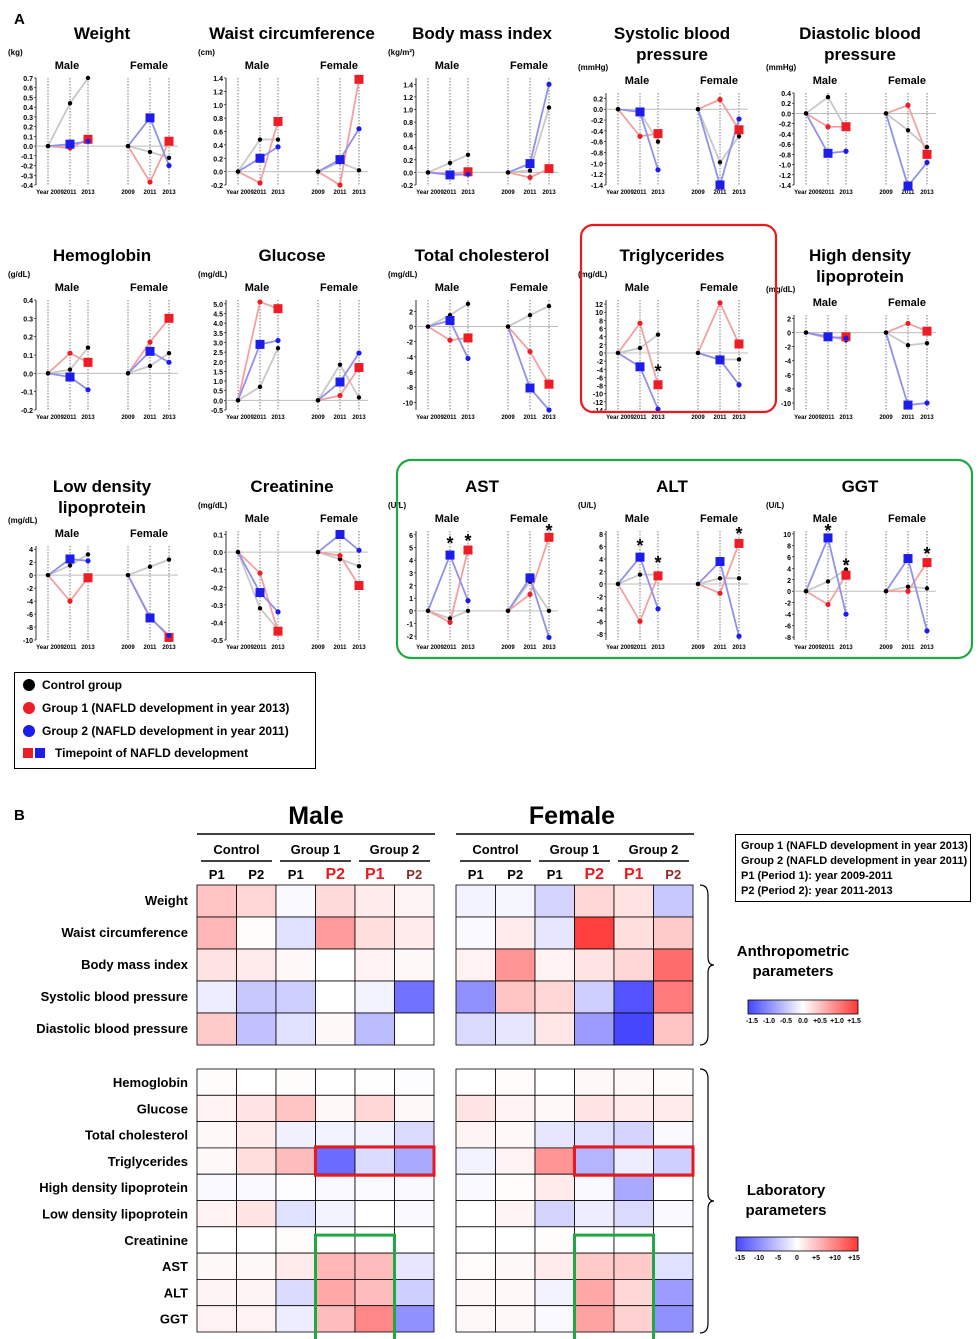 The image size is (978, 1339). Describe the element at coordinates (781, 67) in the screenshot. I see `unit-label-4: (mmHg)` at that location.